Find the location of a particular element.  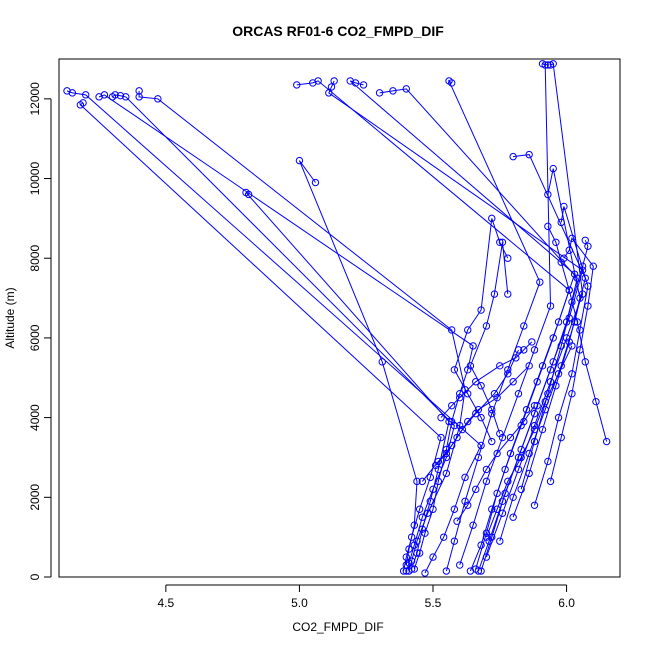

x-tick-label: 5.5 is located at coordinates (433, 603).